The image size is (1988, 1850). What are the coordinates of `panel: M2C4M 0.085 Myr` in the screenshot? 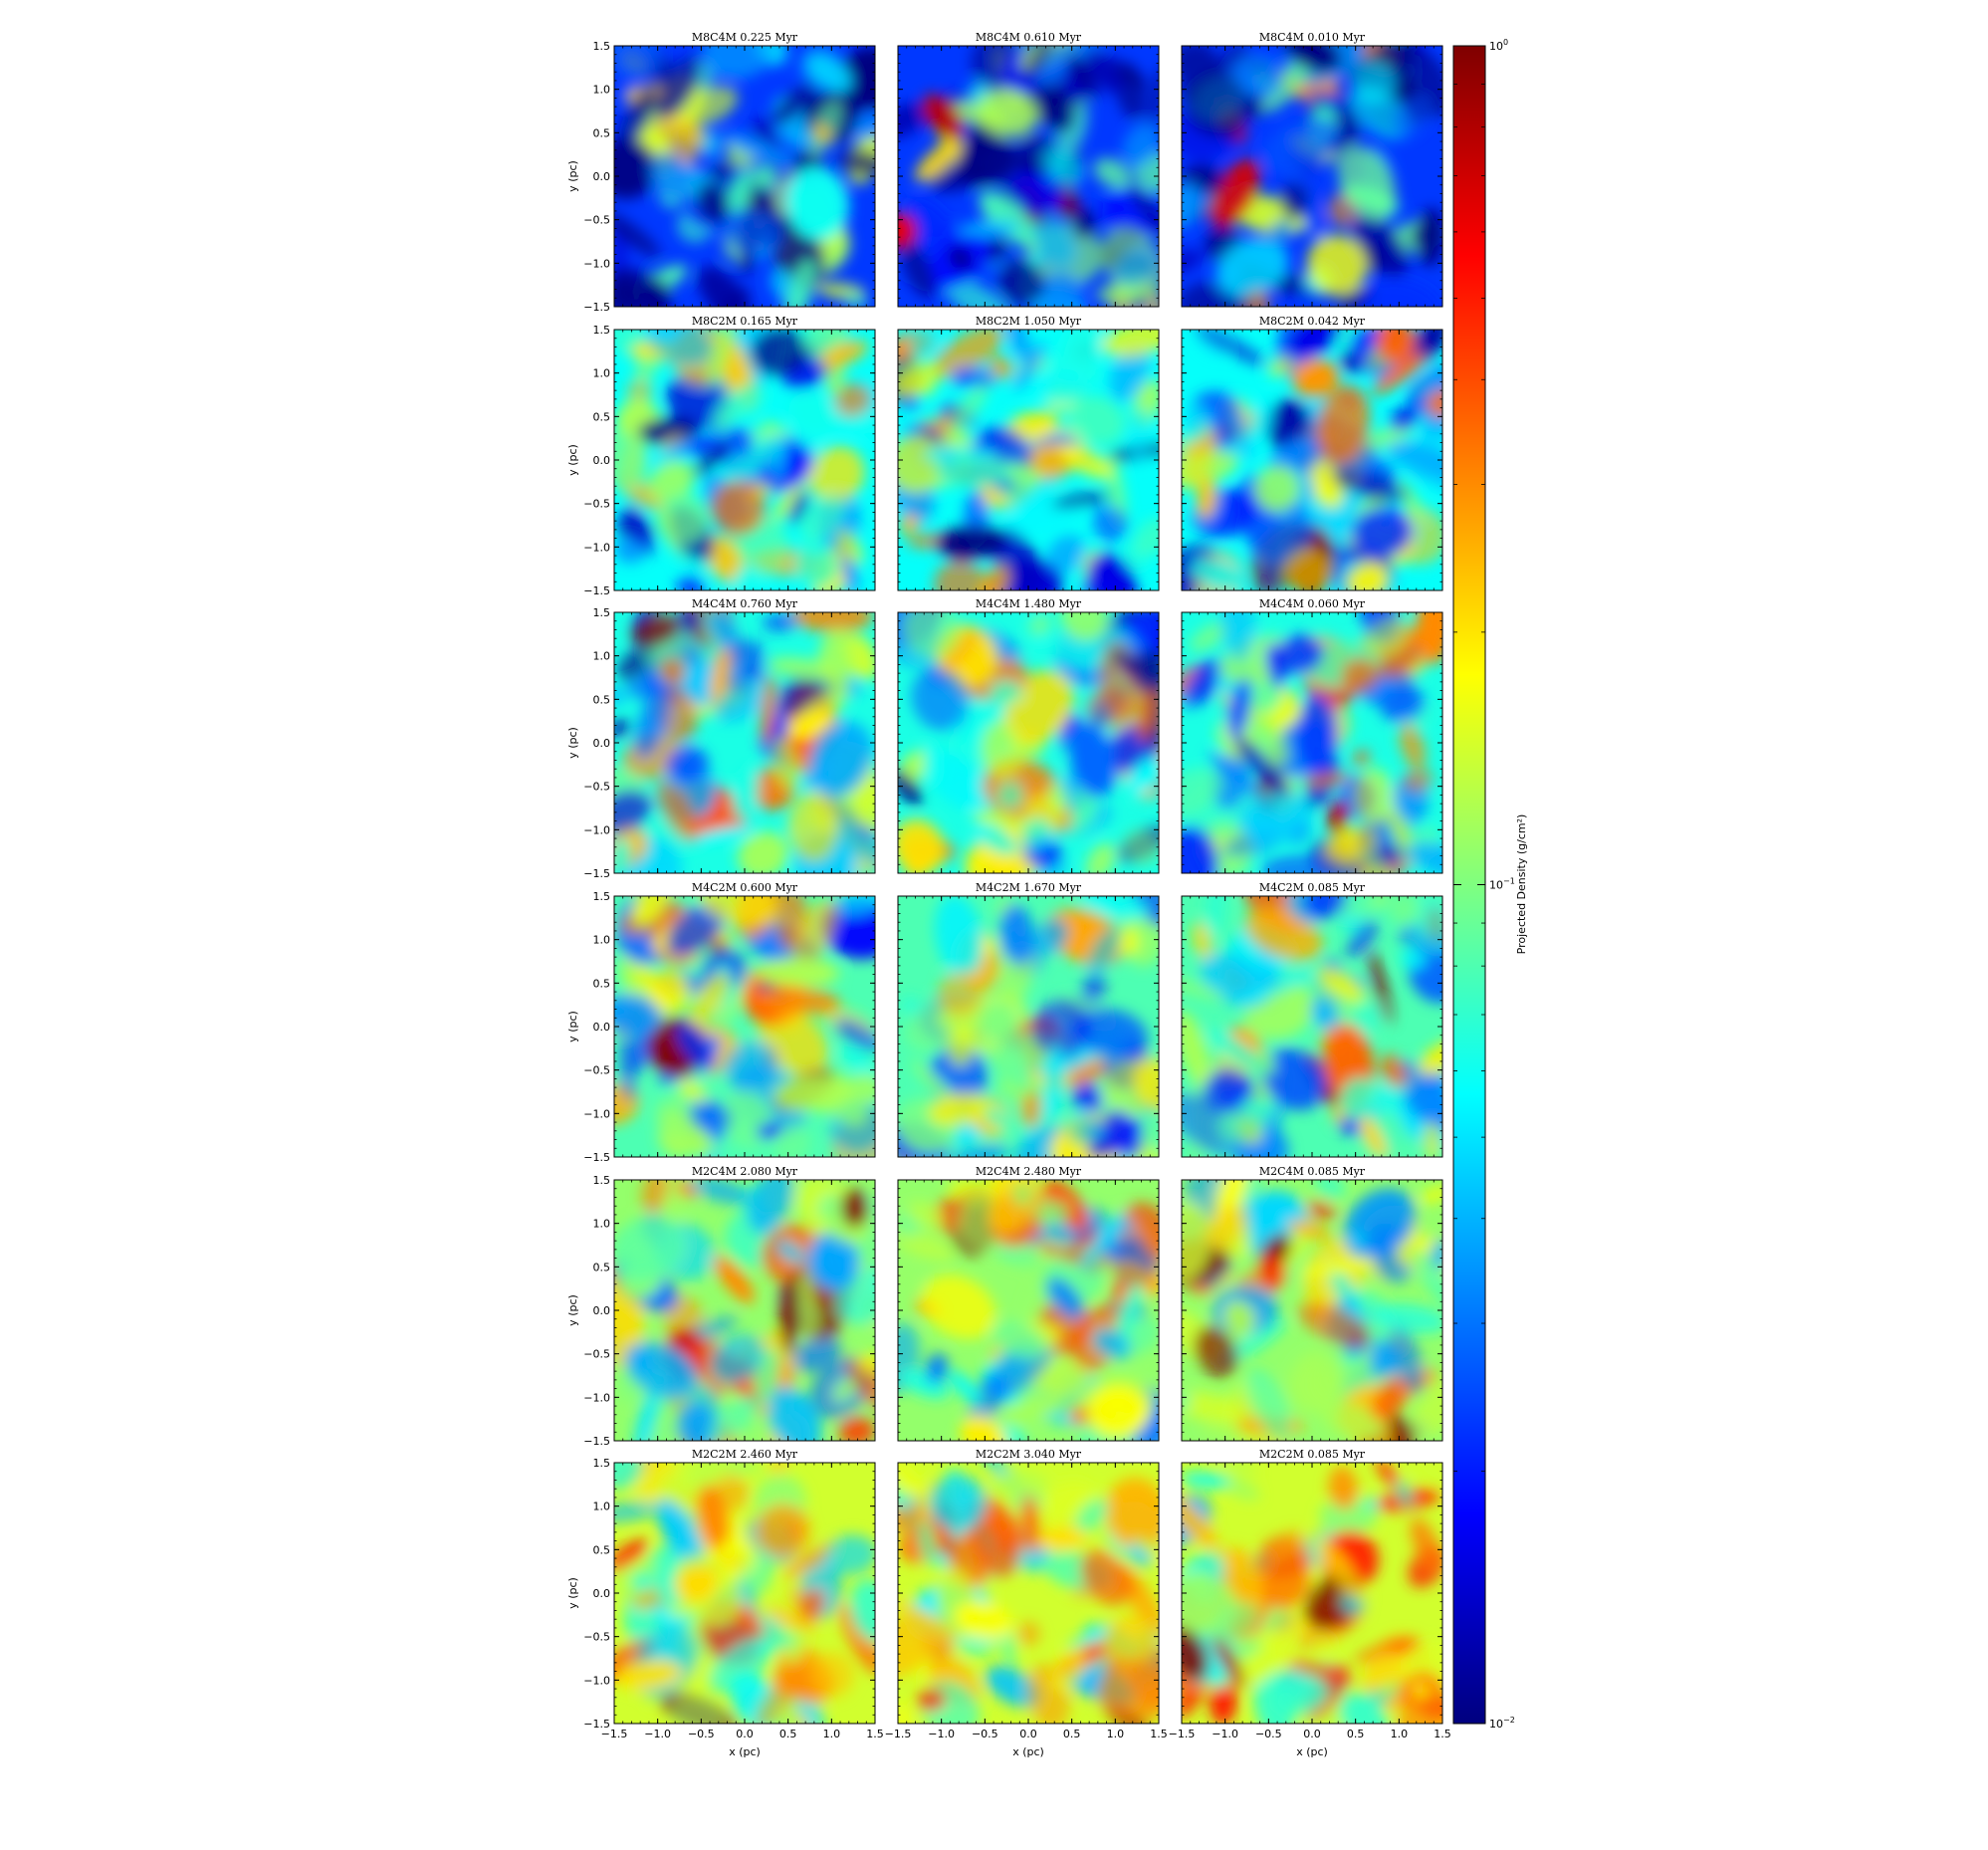 It's located at (1312, 1303).